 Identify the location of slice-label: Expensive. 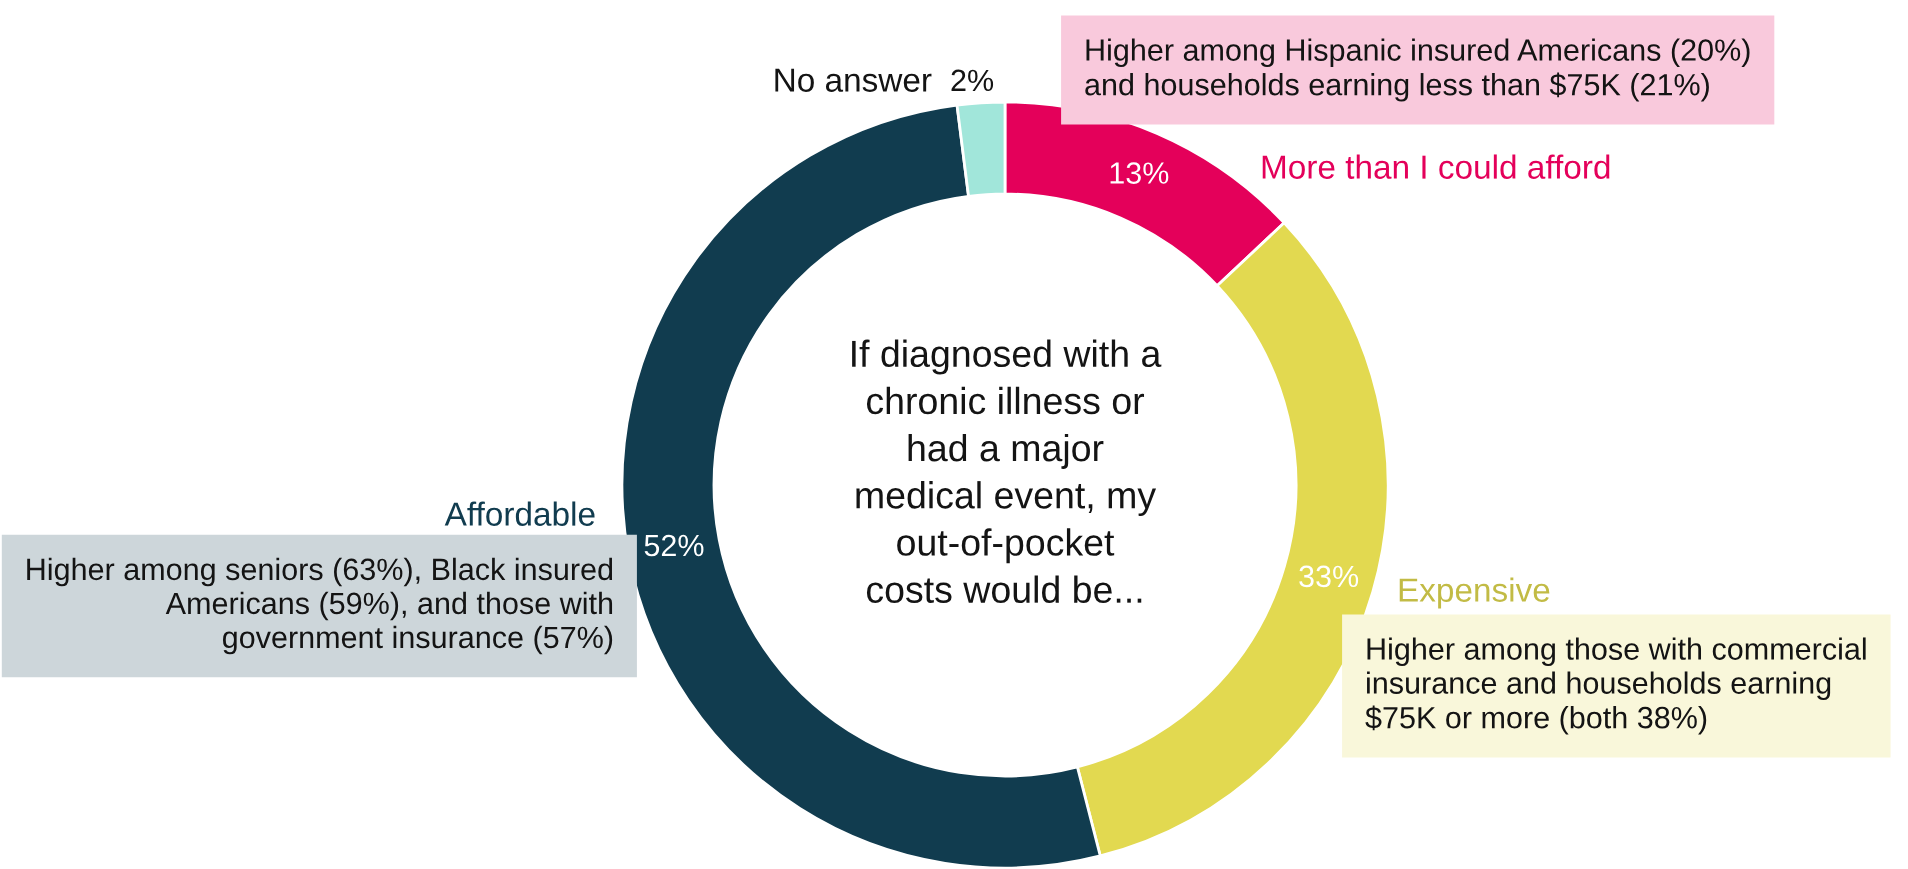
(1474, 593).